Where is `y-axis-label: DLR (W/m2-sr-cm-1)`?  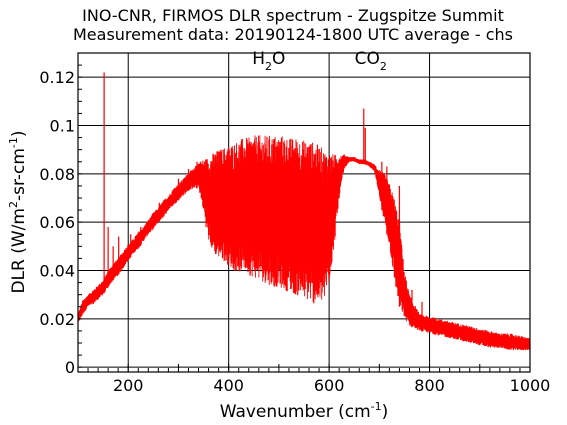
y-axis-label: DLR (W/m2-sr-cm-1) is located at coordinates (18, 211).